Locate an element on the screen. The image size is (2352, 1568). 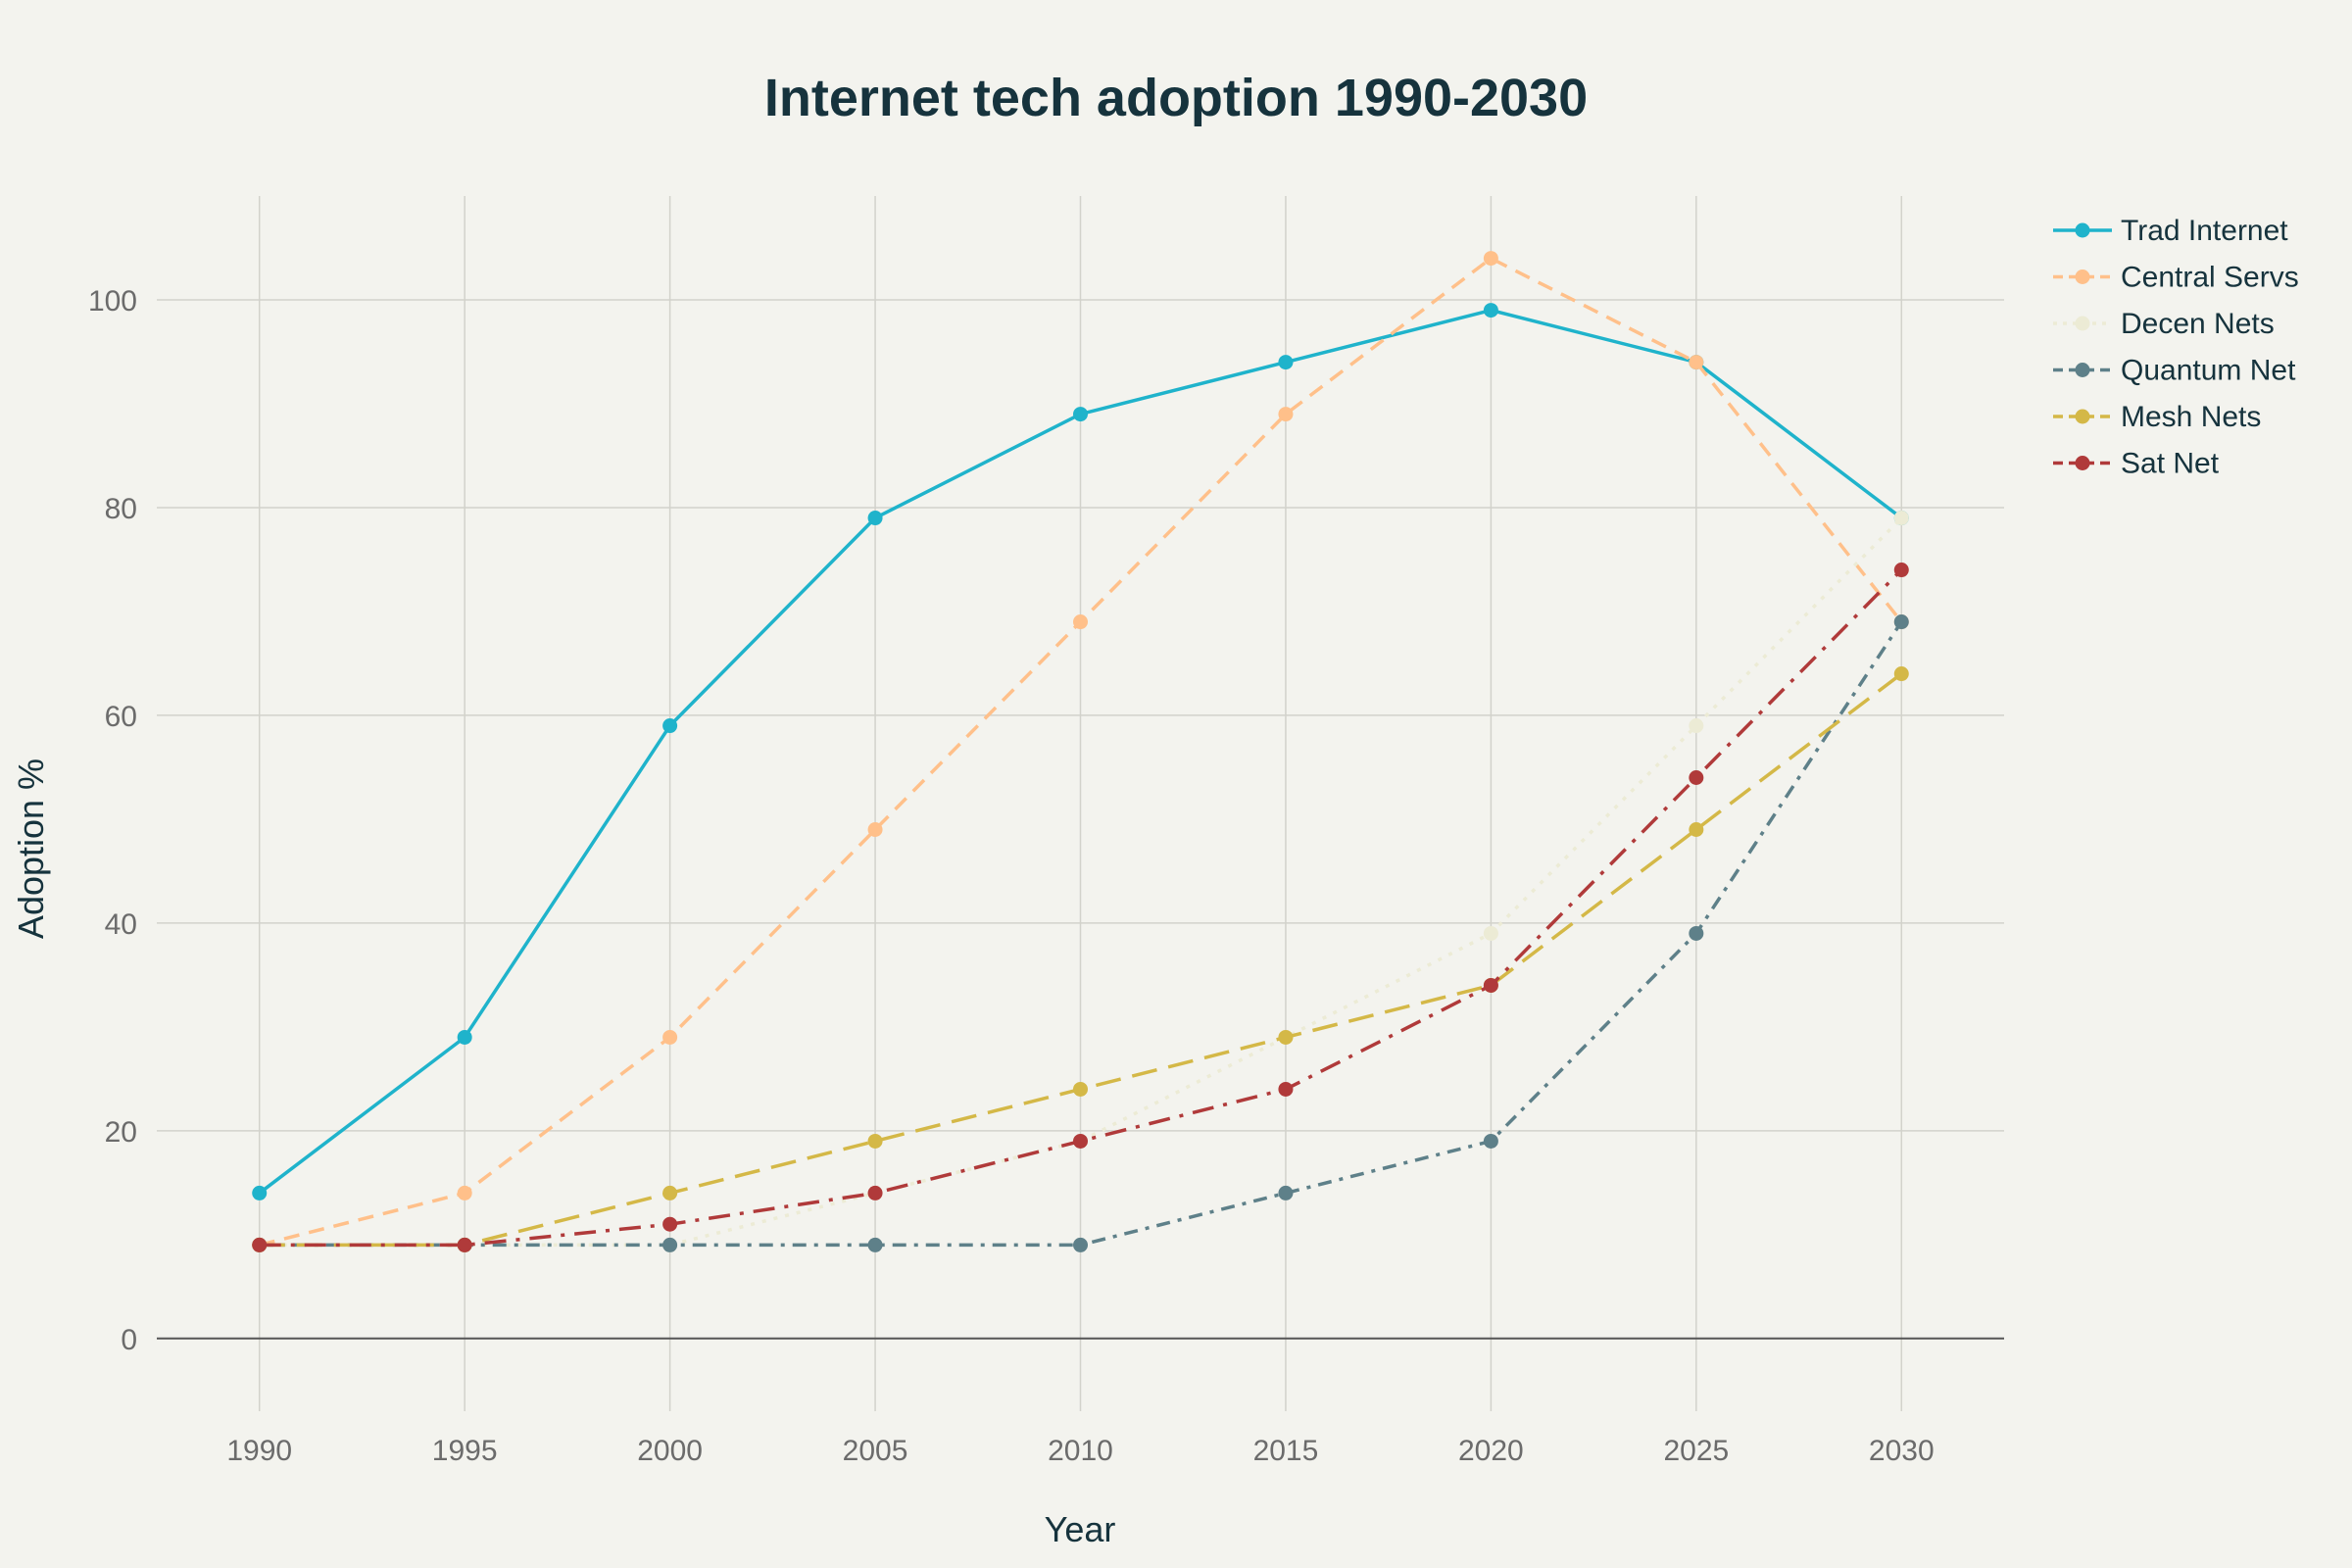
x-axis-title: Year is located at coordinates (1080, 1529).